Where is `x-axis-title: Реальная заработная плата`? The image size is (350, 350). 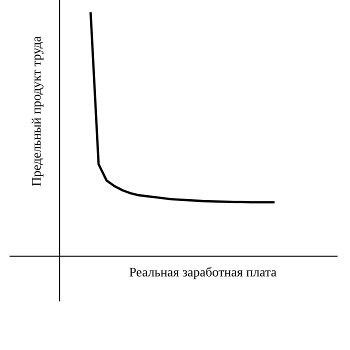 x-axis-title: Реальная заработная плата is located at coordinates (203, 273).